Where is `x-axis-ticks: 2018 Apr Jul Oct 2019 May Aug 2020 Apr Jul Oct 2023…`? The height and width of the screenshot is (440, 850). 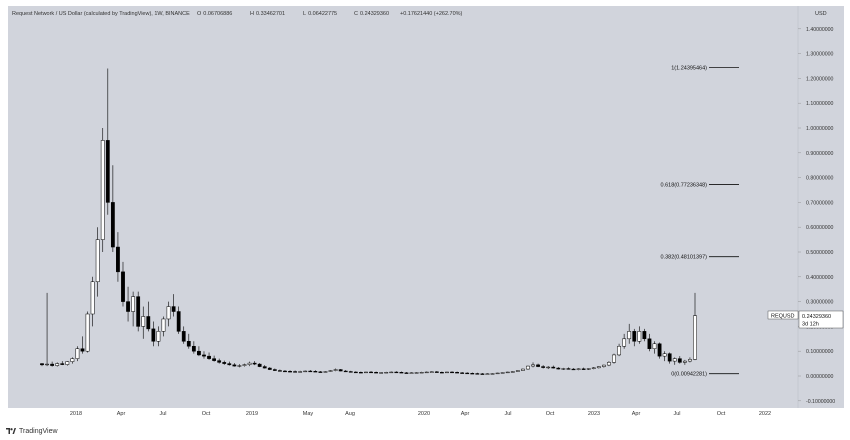 x-axis-ticks: 2018 Apr Jul Oct 2019 May Aug 2020 Apr Jul Oct 2023… is located at coordinates (420, 414).